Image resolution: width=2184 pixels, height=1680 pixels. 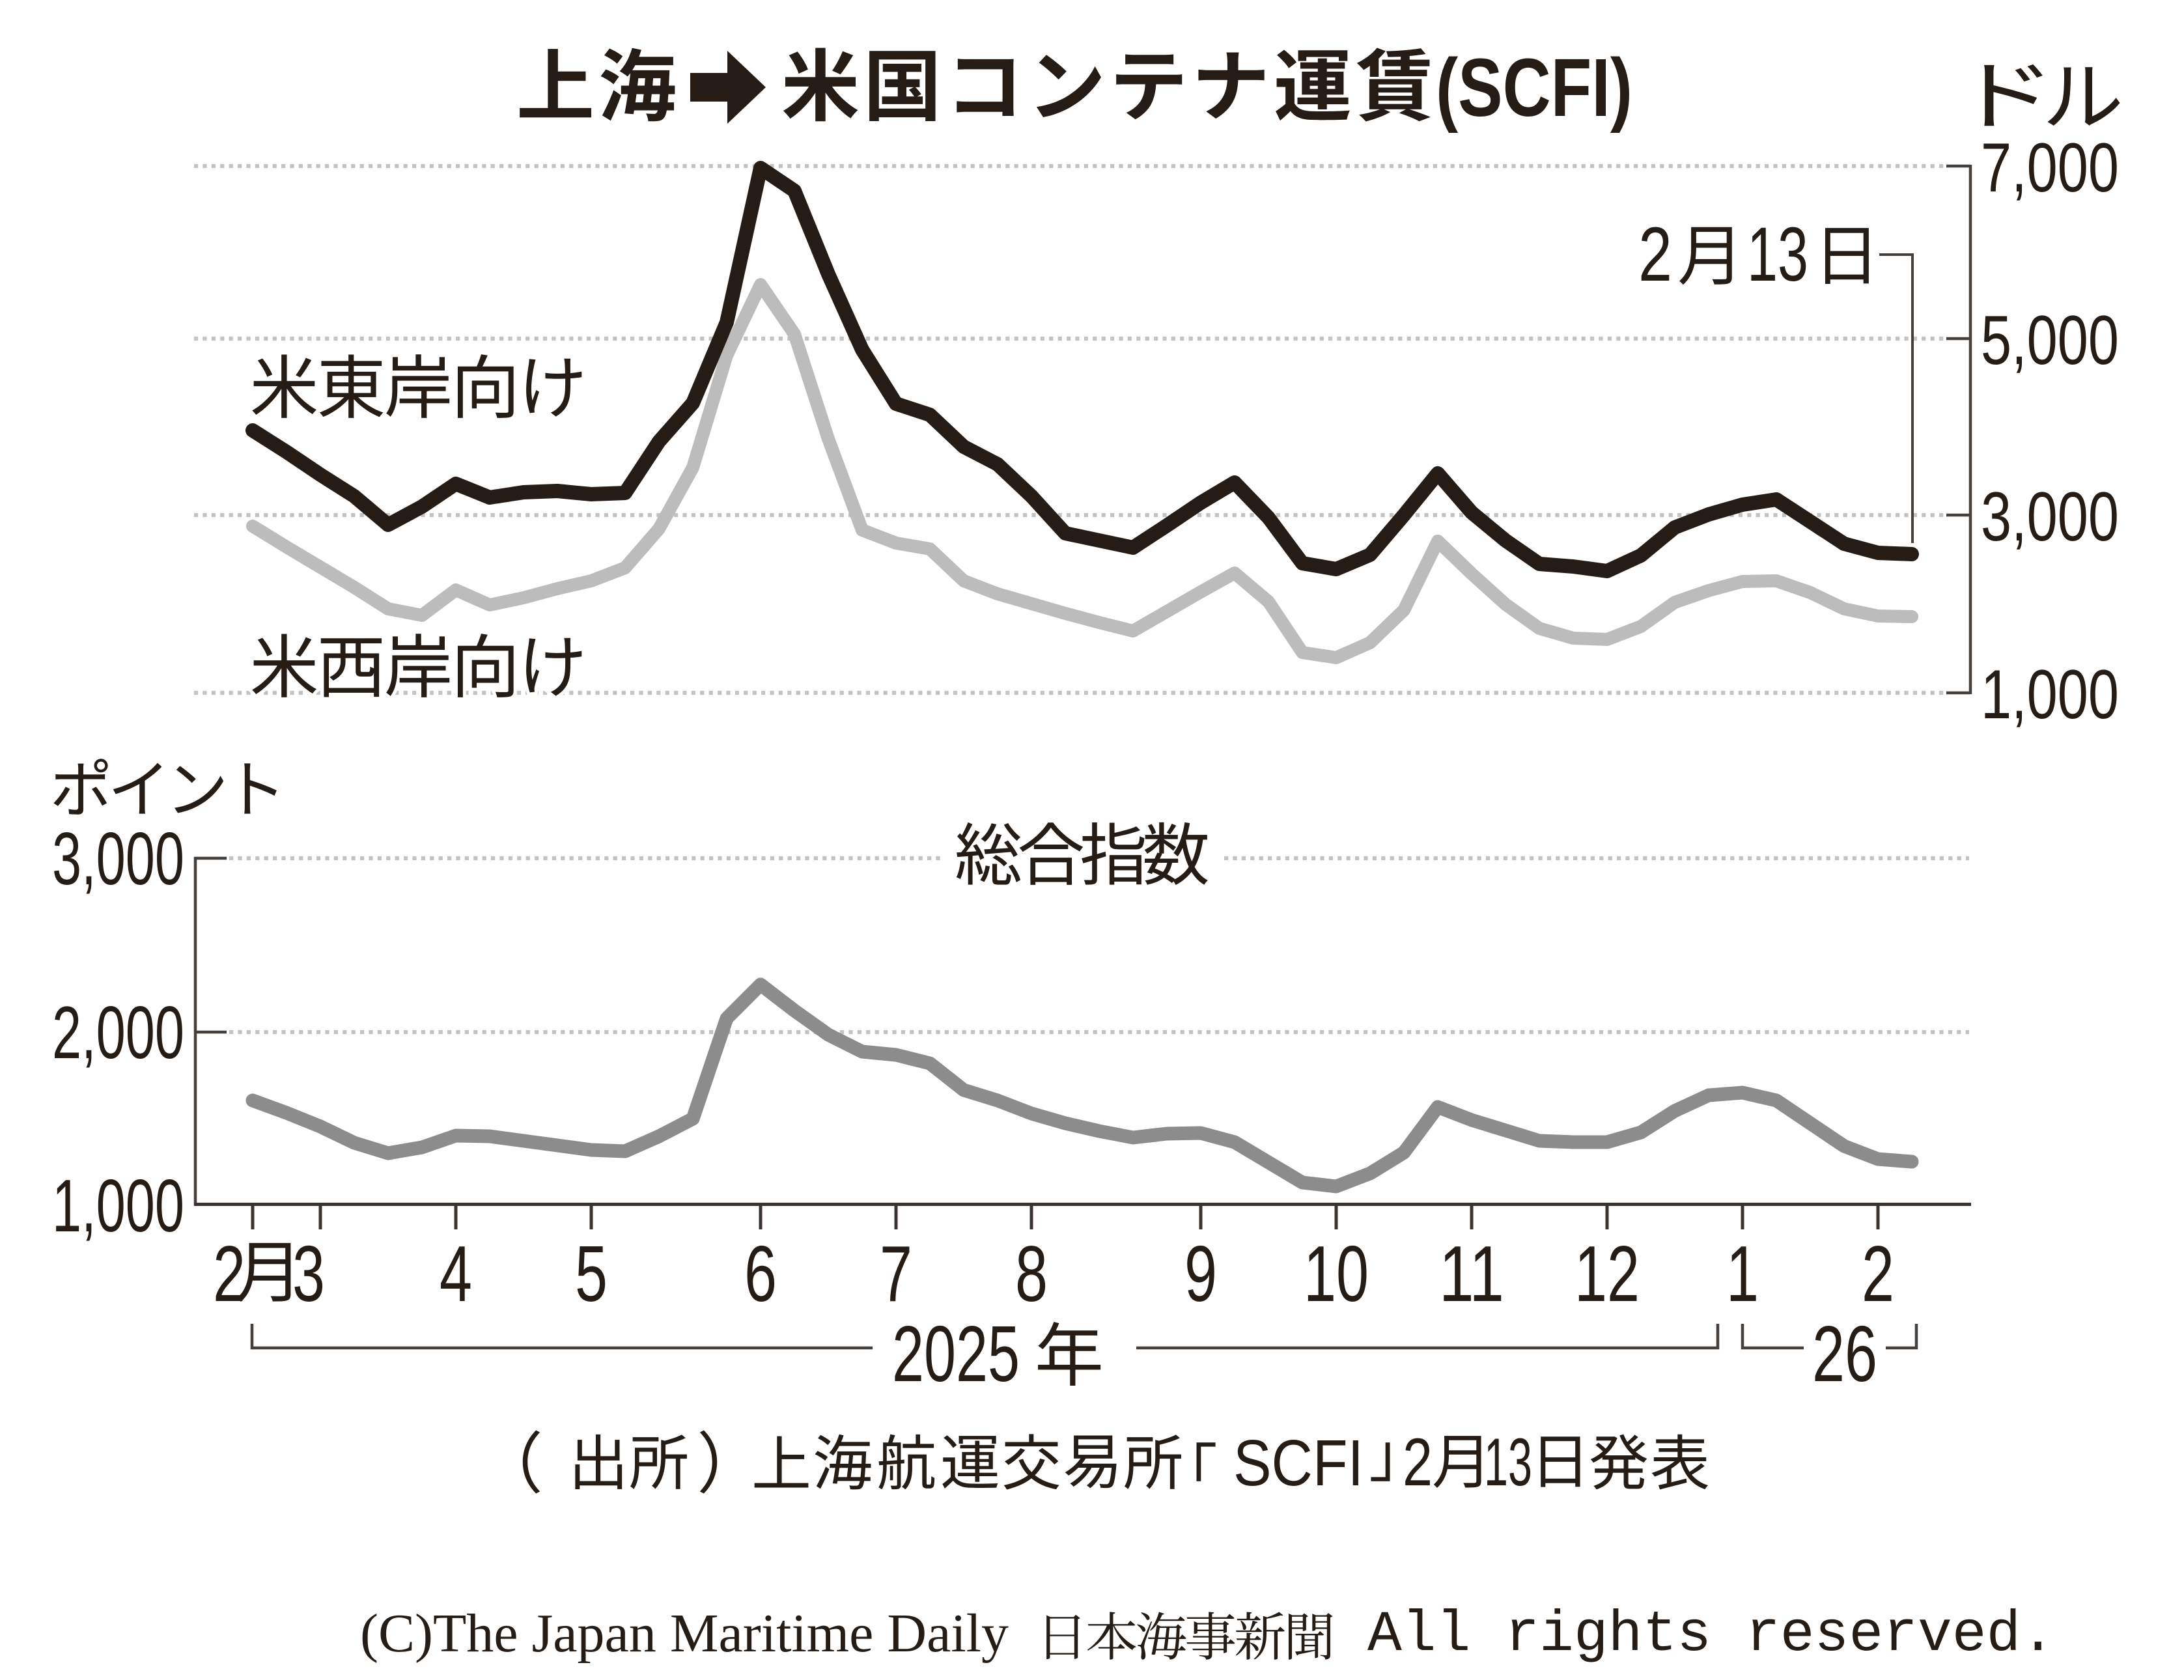 I want to click on svg-text: 11, so click(x=1472, y=1273).